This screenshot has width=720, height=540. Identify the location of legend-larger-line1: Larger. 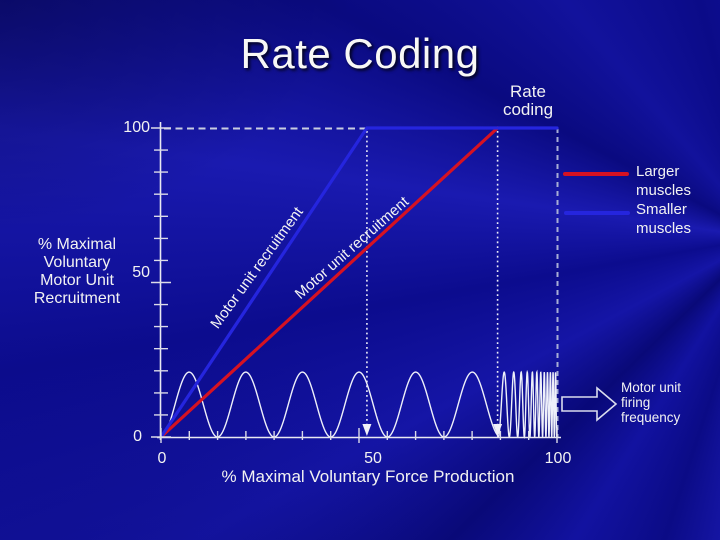
(658, 171).